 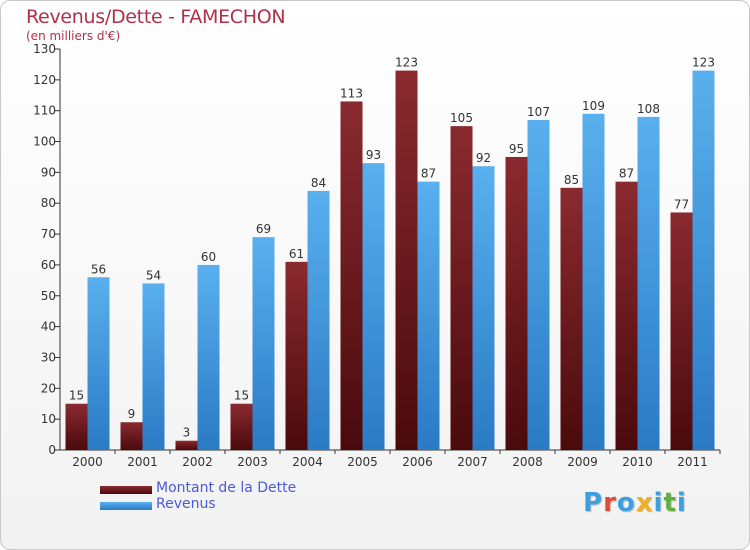 What do you see at coordinates (406, 63) in the screenshot?
I see `data-label-debt: 123` at bounding box center [406, 63].